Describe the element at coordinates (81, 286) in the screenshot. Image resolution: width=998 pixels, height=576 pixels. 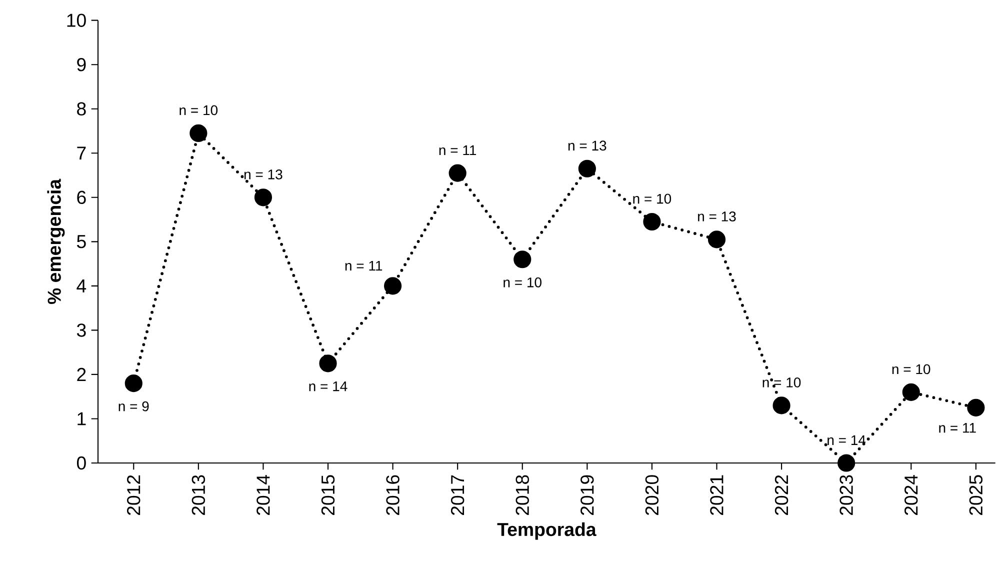
I see `y-tick-label: 4` at that location.